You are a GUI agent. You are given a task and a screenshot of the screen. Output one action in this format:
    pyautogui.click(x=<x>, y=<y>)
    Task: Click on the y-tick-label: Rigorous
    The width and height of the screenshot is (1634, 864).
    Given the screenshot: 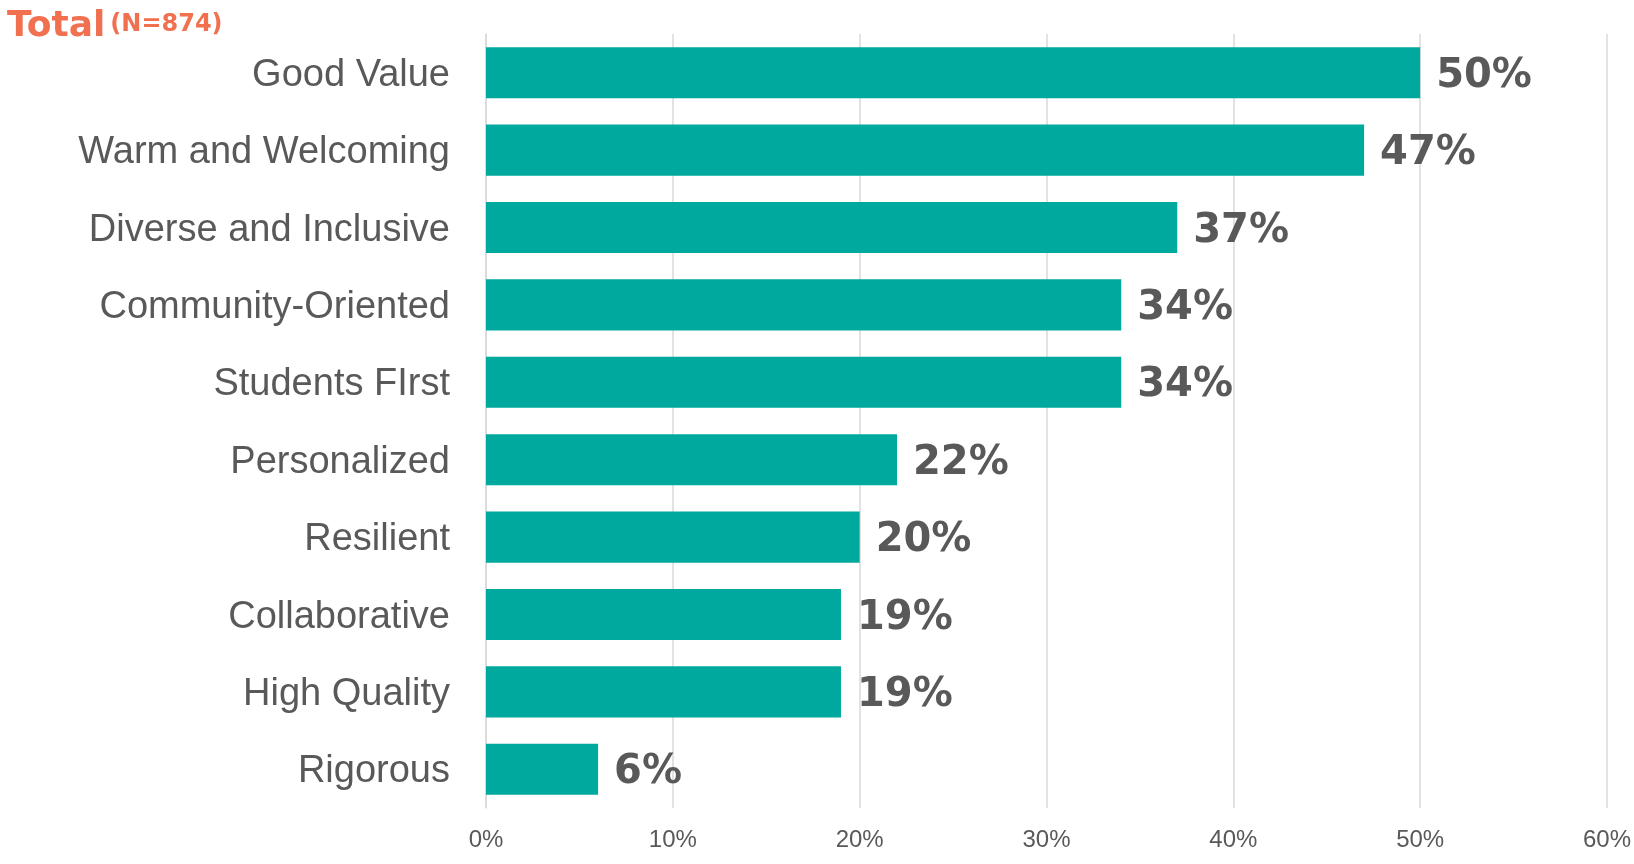 What is the action you would take?
    pyautogui.click(x=373, y=769)
    